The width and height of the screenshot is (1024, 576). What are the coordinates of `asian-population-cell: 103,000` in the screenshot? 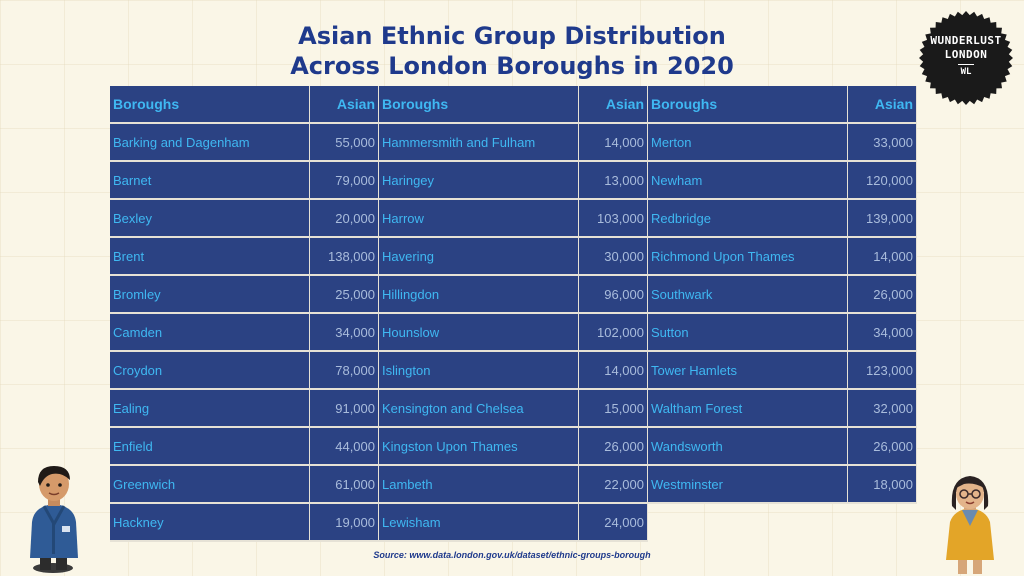 It's located at (613, 219).